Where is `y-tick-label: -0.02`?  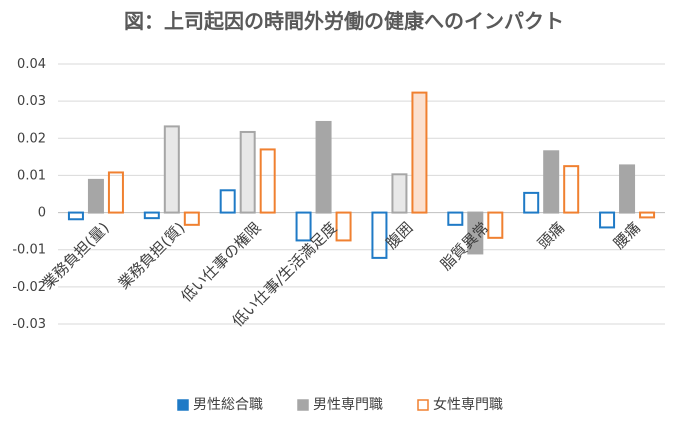 y-tick-label: -0.02 is located at coordinates (29, 287).